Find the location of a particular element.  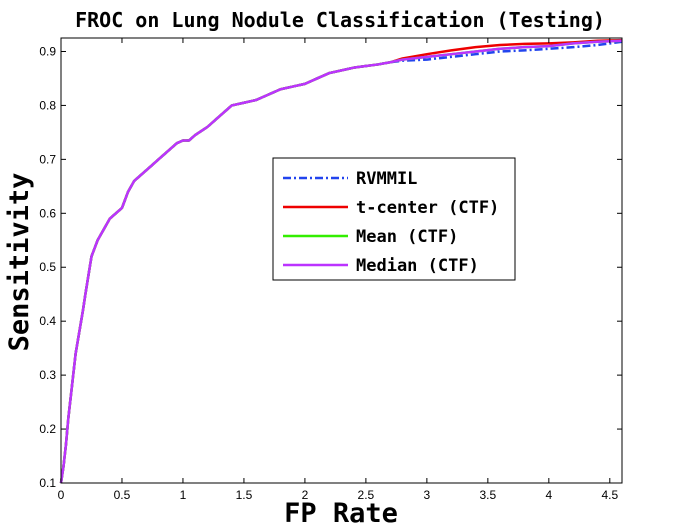

x-tick-label: 4.5 is located at coordinates (609, 495).